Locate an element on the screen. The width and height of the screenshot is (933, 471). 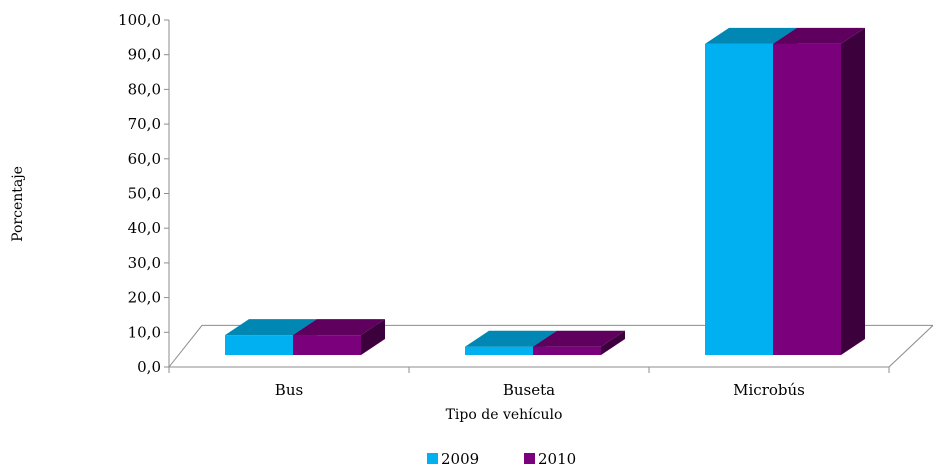
legend-label: 2009 is located at coordinates (460, 459).